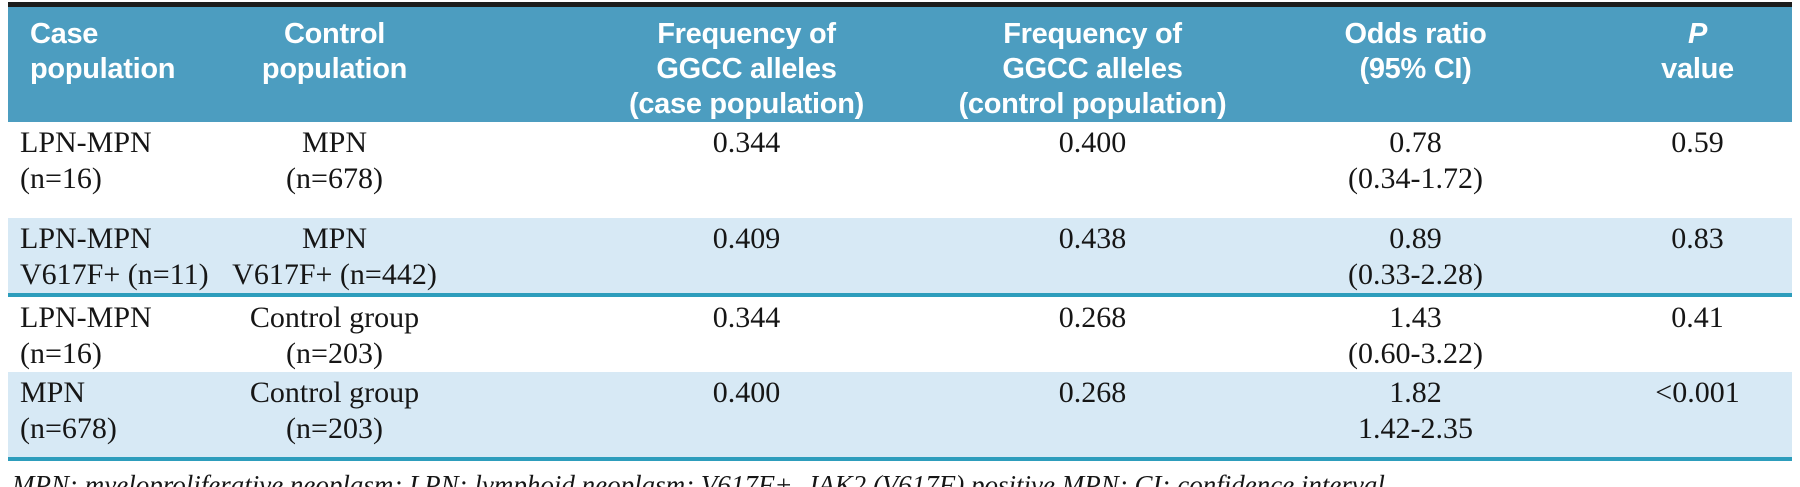 The image size is (1800, 487). What do you see at coordinates (334, 63) in the screenshot?
I see `col-header-control-population: Control population` at bounding box center [334, 63].